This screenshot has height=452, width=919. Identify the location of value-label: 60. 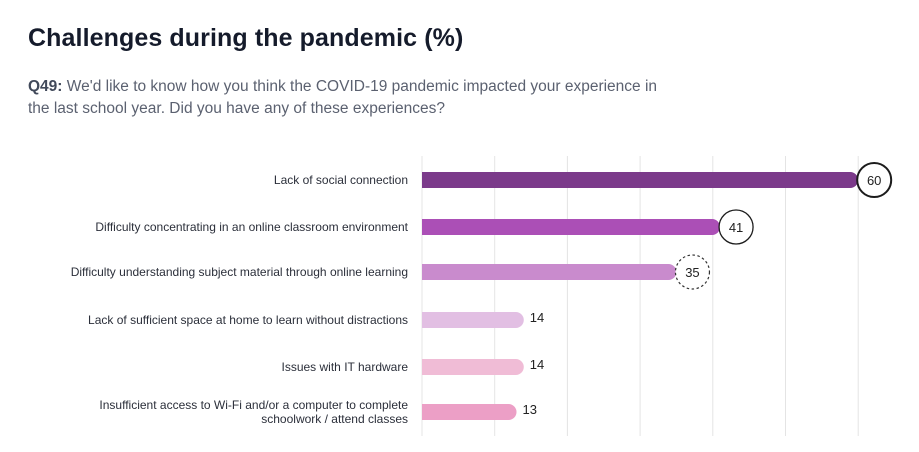
(874, 180).